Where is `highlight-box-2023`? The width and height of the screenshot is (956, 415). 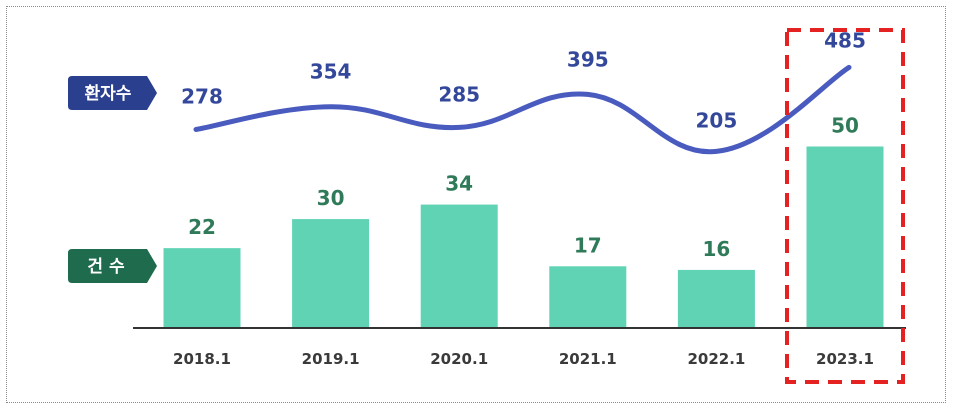
highlight-box-2023 is located at coordinates (845, 206).